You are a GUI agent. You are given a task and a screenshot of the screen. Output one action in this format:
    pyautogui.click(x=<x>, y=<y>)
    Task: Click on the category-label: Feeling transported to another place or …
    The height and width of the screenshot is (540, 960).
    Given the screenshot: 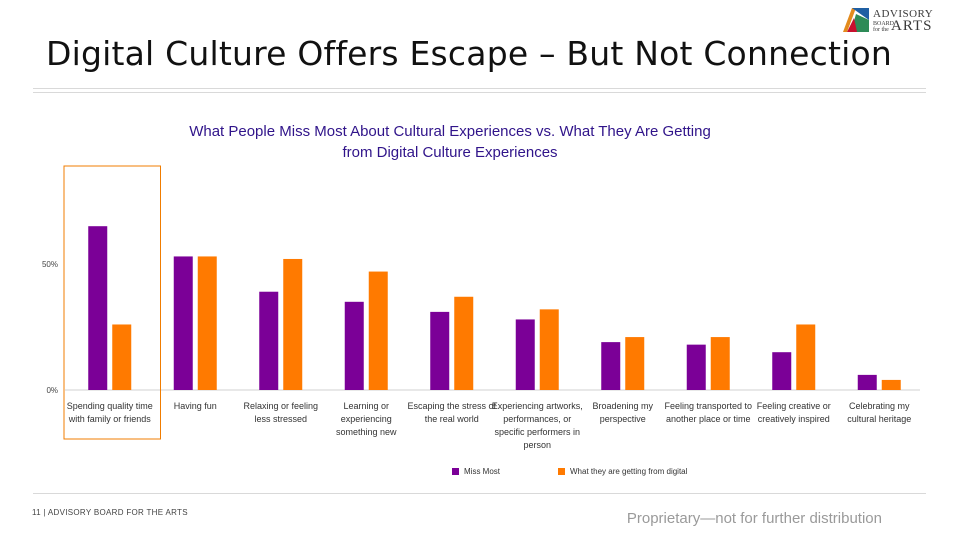 What is the action you would take?
    pyautogui.click(x=708, y=412)
    